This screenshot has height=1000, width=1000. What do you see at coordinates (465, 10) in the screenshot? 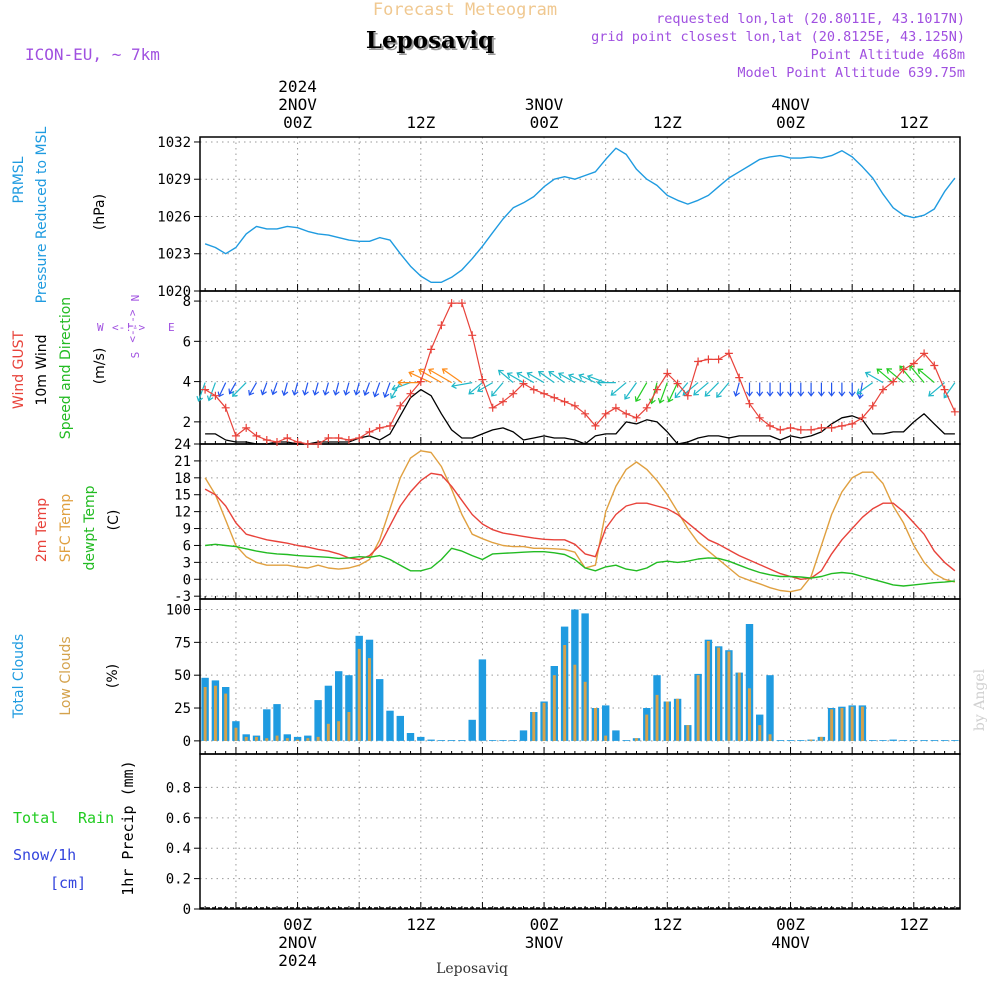
I see `product-title: Forecast Meteogram` at bounding box center [465, 10].